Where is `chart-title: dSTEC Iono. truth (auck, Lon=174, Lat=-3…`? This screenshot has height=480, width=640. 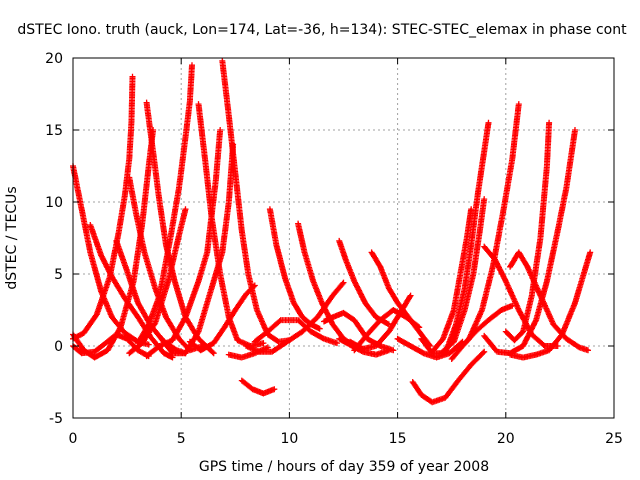
chart-title: dSTEC Iono. truth (auck, Lon=174, Lat=-3… is located at coordinates (322, 30).